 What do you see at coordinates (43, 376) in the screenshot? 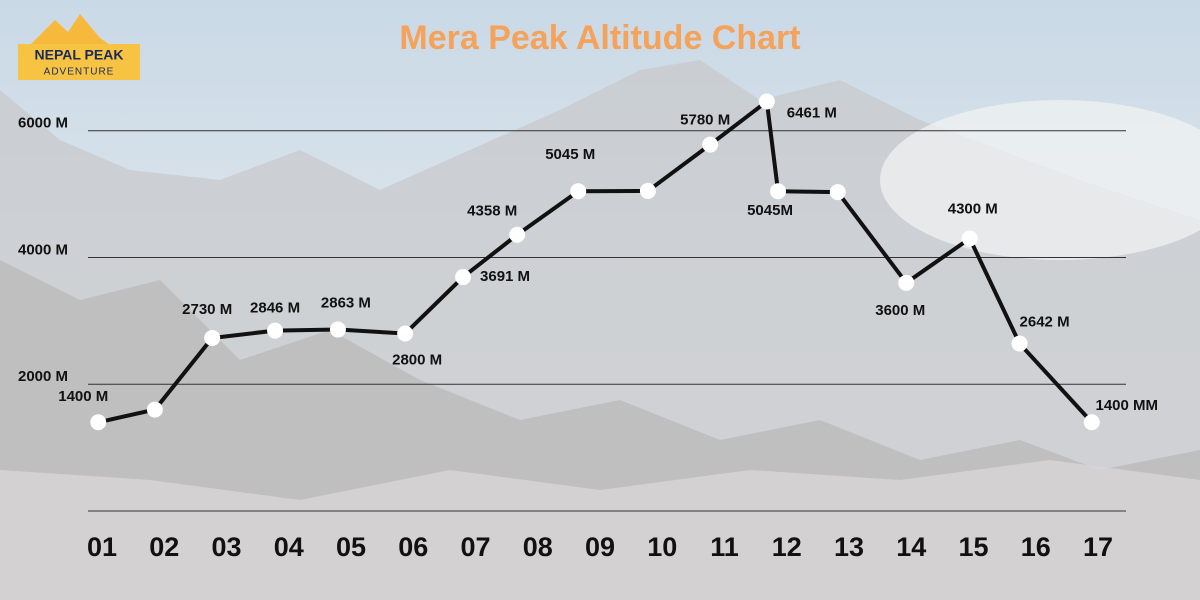
I see `y-tick-label: 2000 M` at bounding box center [43, 376].